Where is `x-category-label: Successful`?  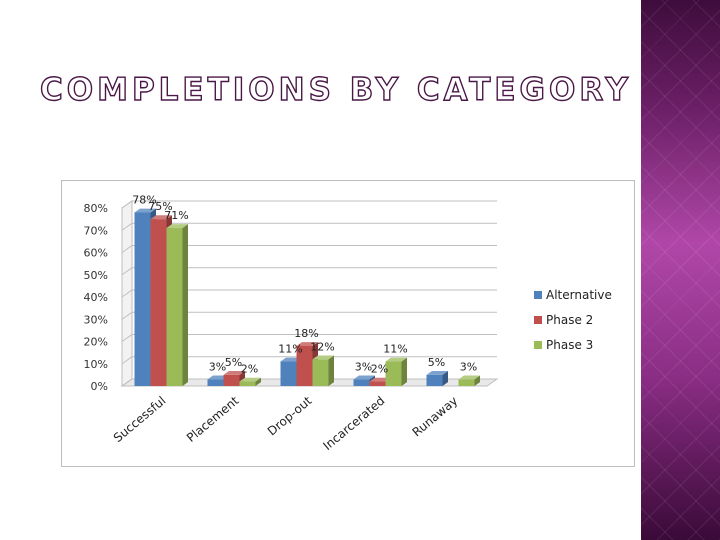
x-category-label: Successful is located at coordinates (140, 420).